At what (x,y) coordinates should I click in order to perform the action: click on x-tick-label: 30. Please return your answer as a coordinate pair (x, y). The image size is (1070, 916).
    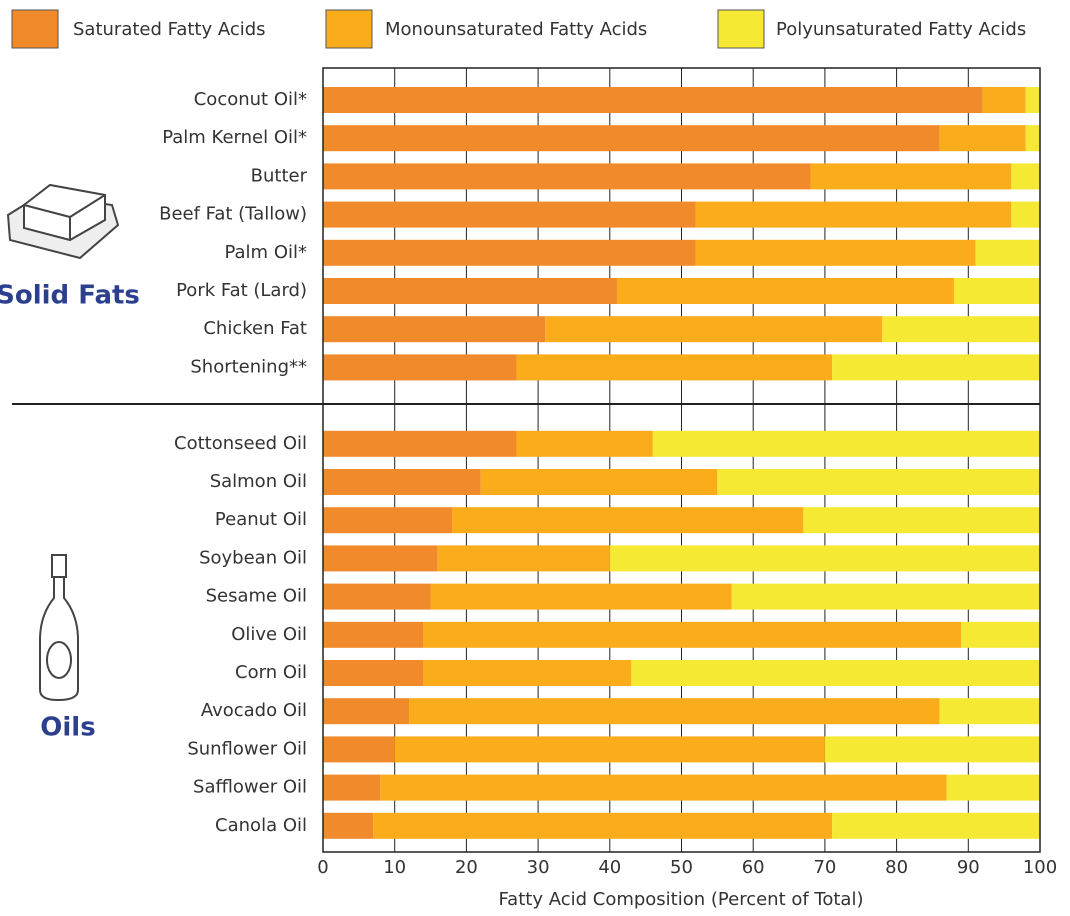
    Looking at the image, I should click on (538, 867).